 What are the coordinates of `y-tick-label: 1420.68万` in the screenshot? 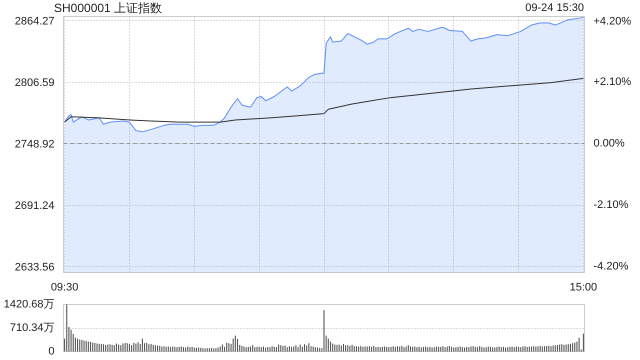 It's located at (29, 304).